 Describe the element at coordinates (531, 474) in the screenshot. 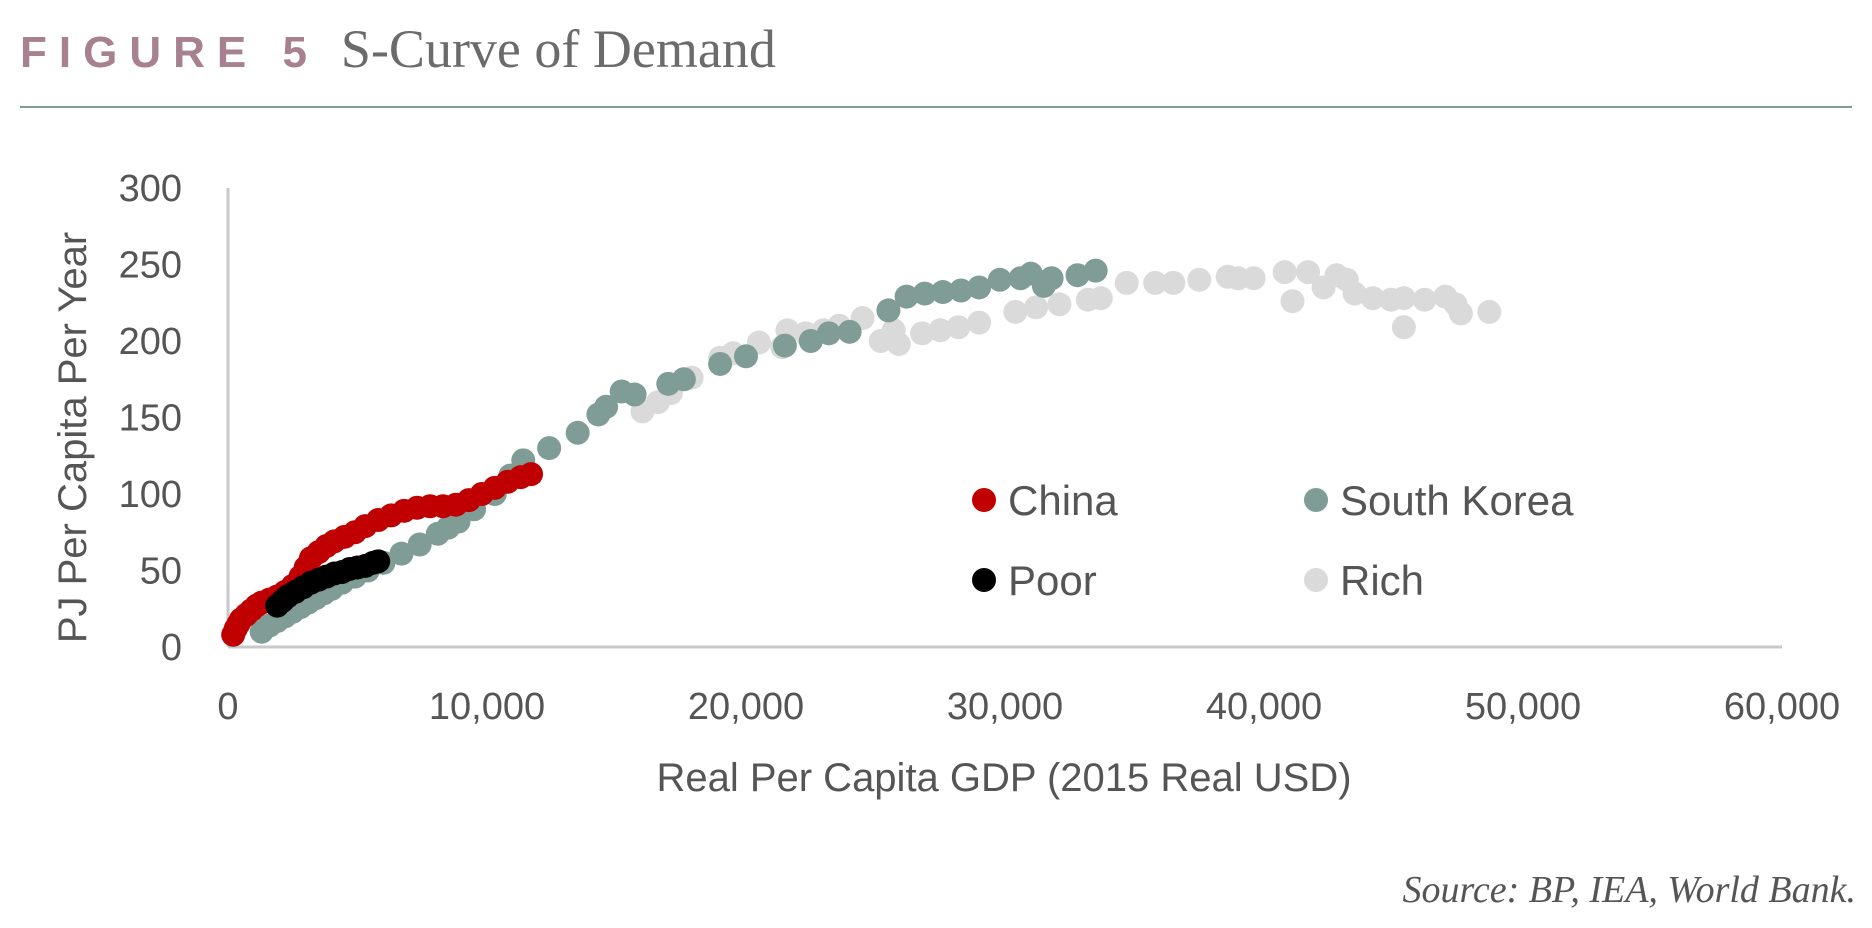

I see `point-china` at that location.